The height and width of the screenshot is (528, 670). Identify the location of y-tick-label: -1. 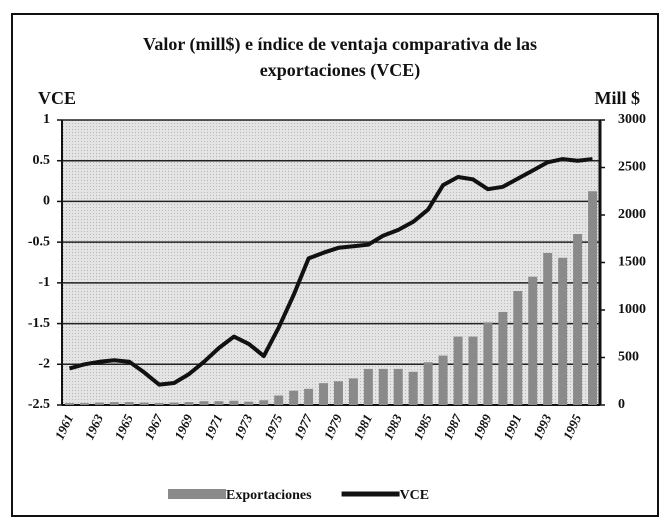
(44, 282).